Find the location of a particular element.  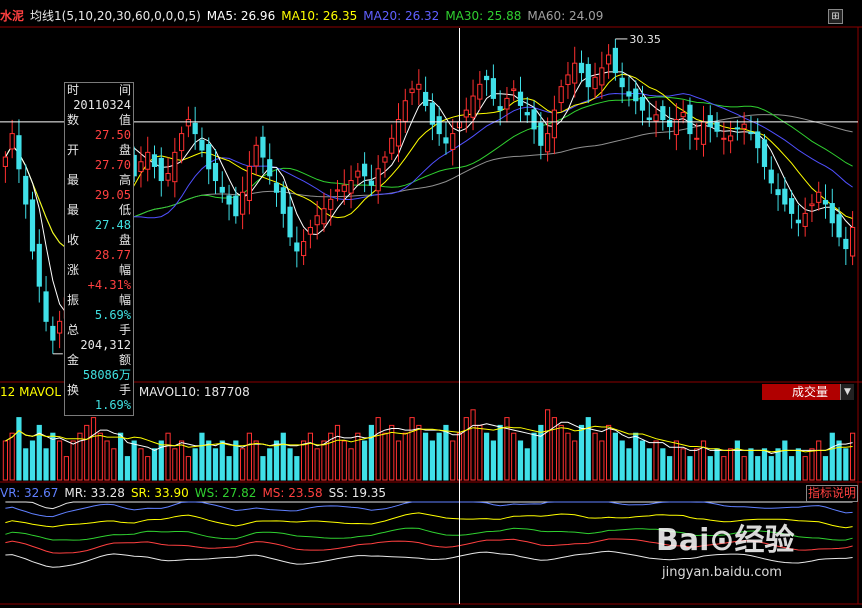

ss-value: SS: 19.35 is located at coordinates (357, 493).